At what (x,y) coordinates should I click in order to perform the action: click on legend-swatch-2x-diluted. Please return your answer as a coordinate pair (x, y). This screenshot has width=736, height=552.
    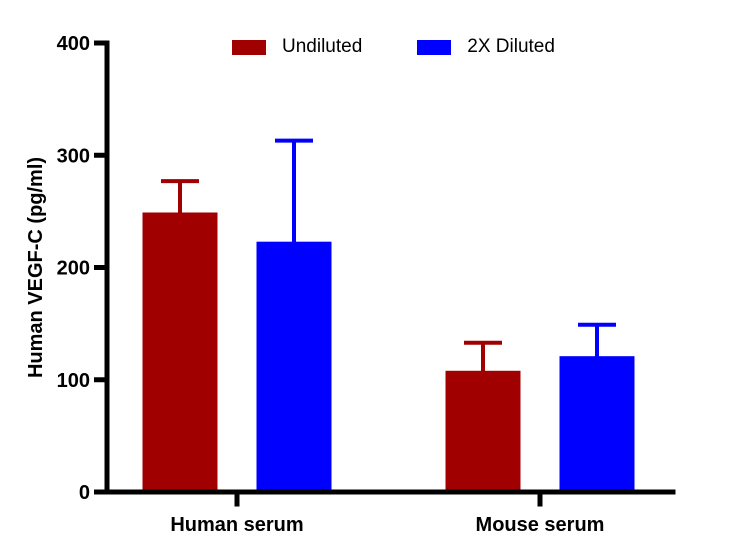
    Looking at the image, I should click on (434, 47).